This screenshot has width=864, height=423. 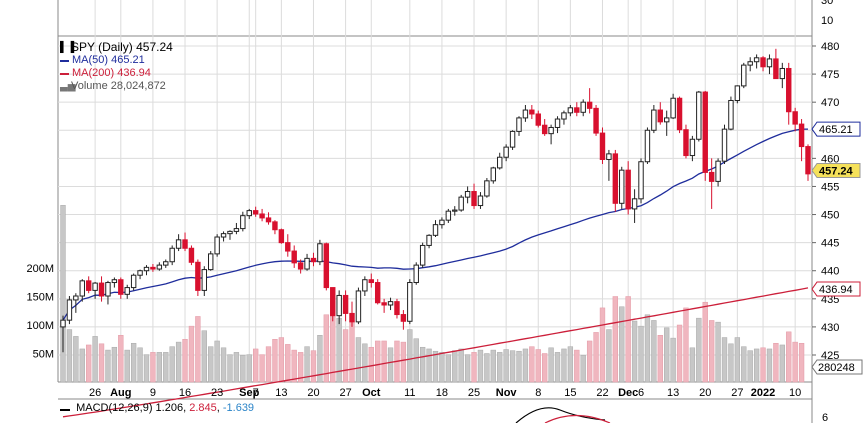 What do you see at coordinates (837, 248) in the screenshot?
I see `price-tags: 465.21 457.24 436.94 280248` at bounding box center [837, 248].